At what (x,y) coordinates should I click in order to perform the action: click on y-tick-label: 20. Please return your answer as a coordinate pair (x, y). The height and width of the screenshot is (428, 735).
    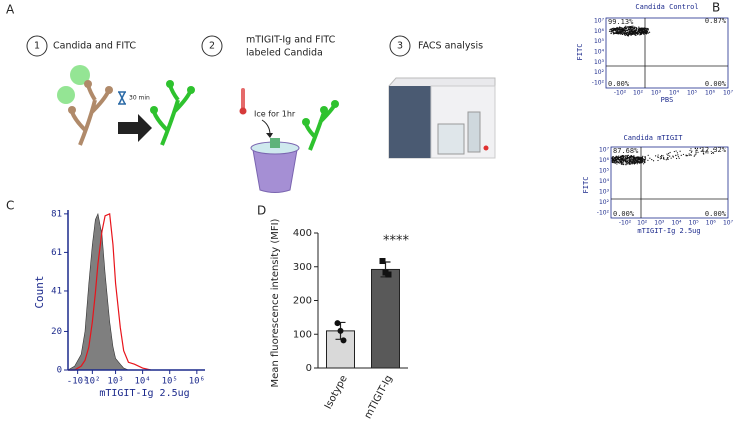
    Looking at the image, I should click on (56, 332).